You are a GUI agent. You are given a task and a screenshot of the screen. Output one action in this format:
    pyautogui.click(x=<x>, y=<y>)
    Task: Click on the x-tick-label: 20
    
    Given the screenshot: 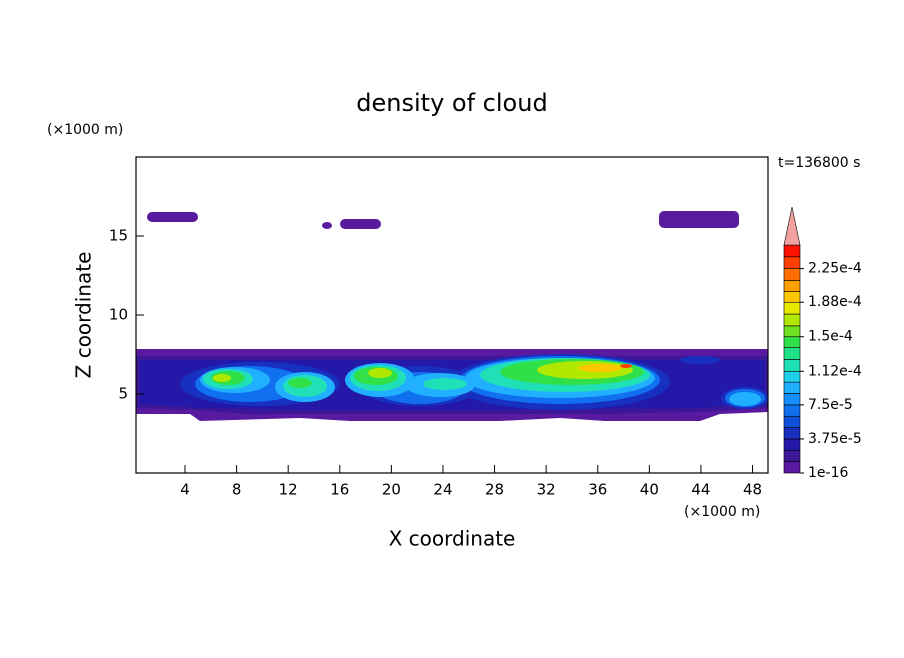 What is the action you would take?
    pyautogui.click(x=391, y=490)
    